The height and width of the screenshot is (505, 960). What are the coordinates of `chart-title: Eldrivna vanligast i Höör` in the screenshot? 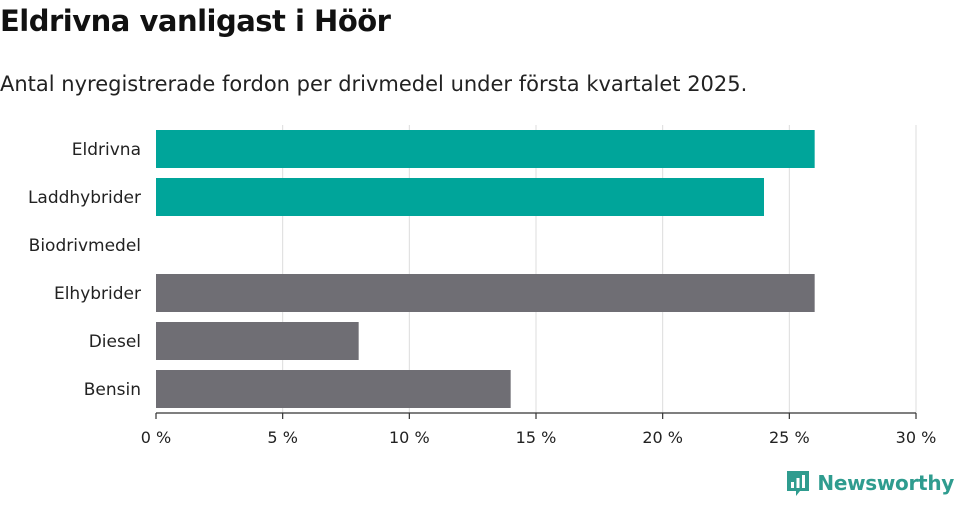 It's located at (195, 21).